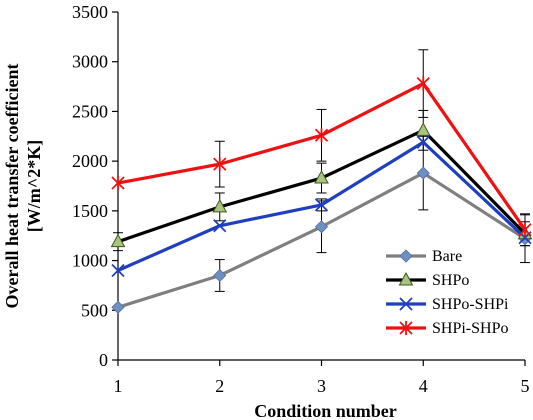 This screenshot has height=420, width=533. I want to click on legend-entry: SHPo-SHPi, so click(447, 304).